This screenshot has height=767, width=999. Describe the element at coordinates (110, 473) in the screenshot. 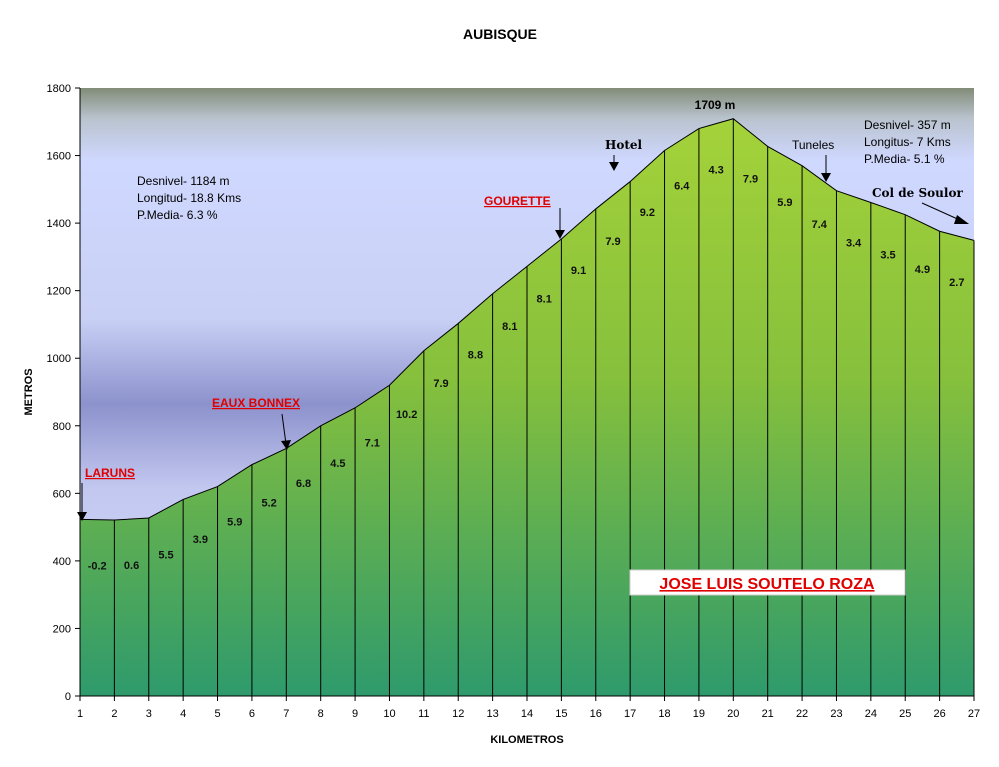

I see `place-label-laruns: LARUNS` at that location.